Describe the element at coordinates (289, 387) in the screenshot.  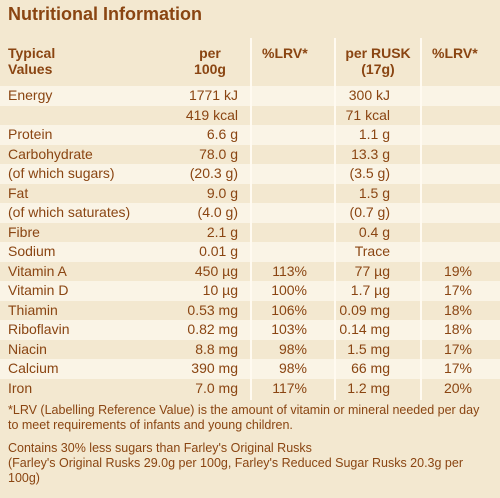
I see `cell-lrv100g: 117%` at that location.